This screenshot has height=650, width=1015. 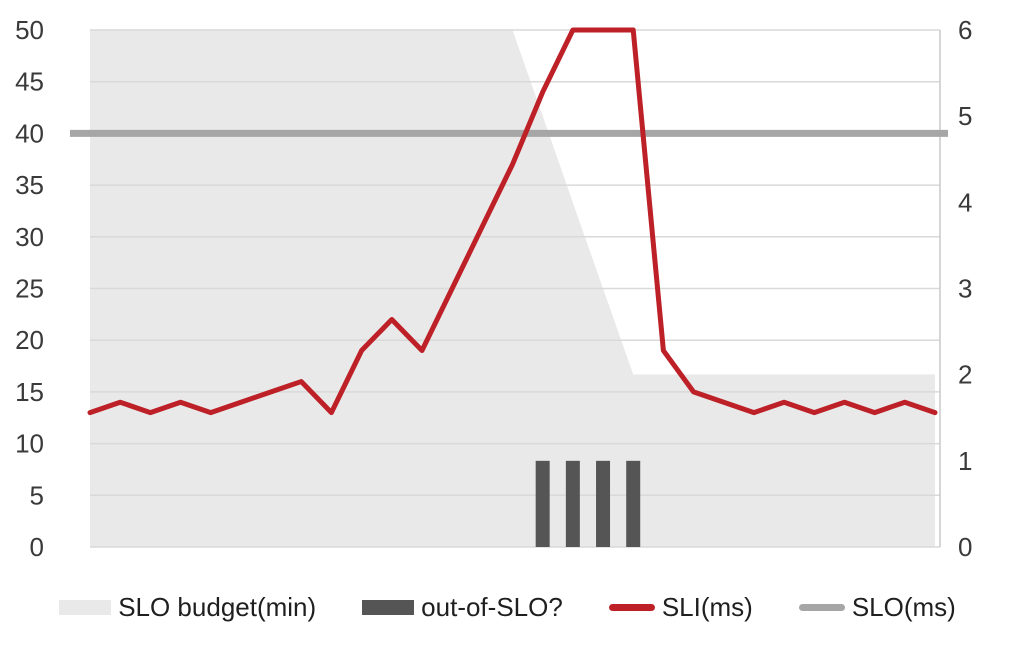 What do you see at coordinates (965, 289) in the screenshot?
I see `right-axis-tick-label: 3` at bounding box center [965, 289].